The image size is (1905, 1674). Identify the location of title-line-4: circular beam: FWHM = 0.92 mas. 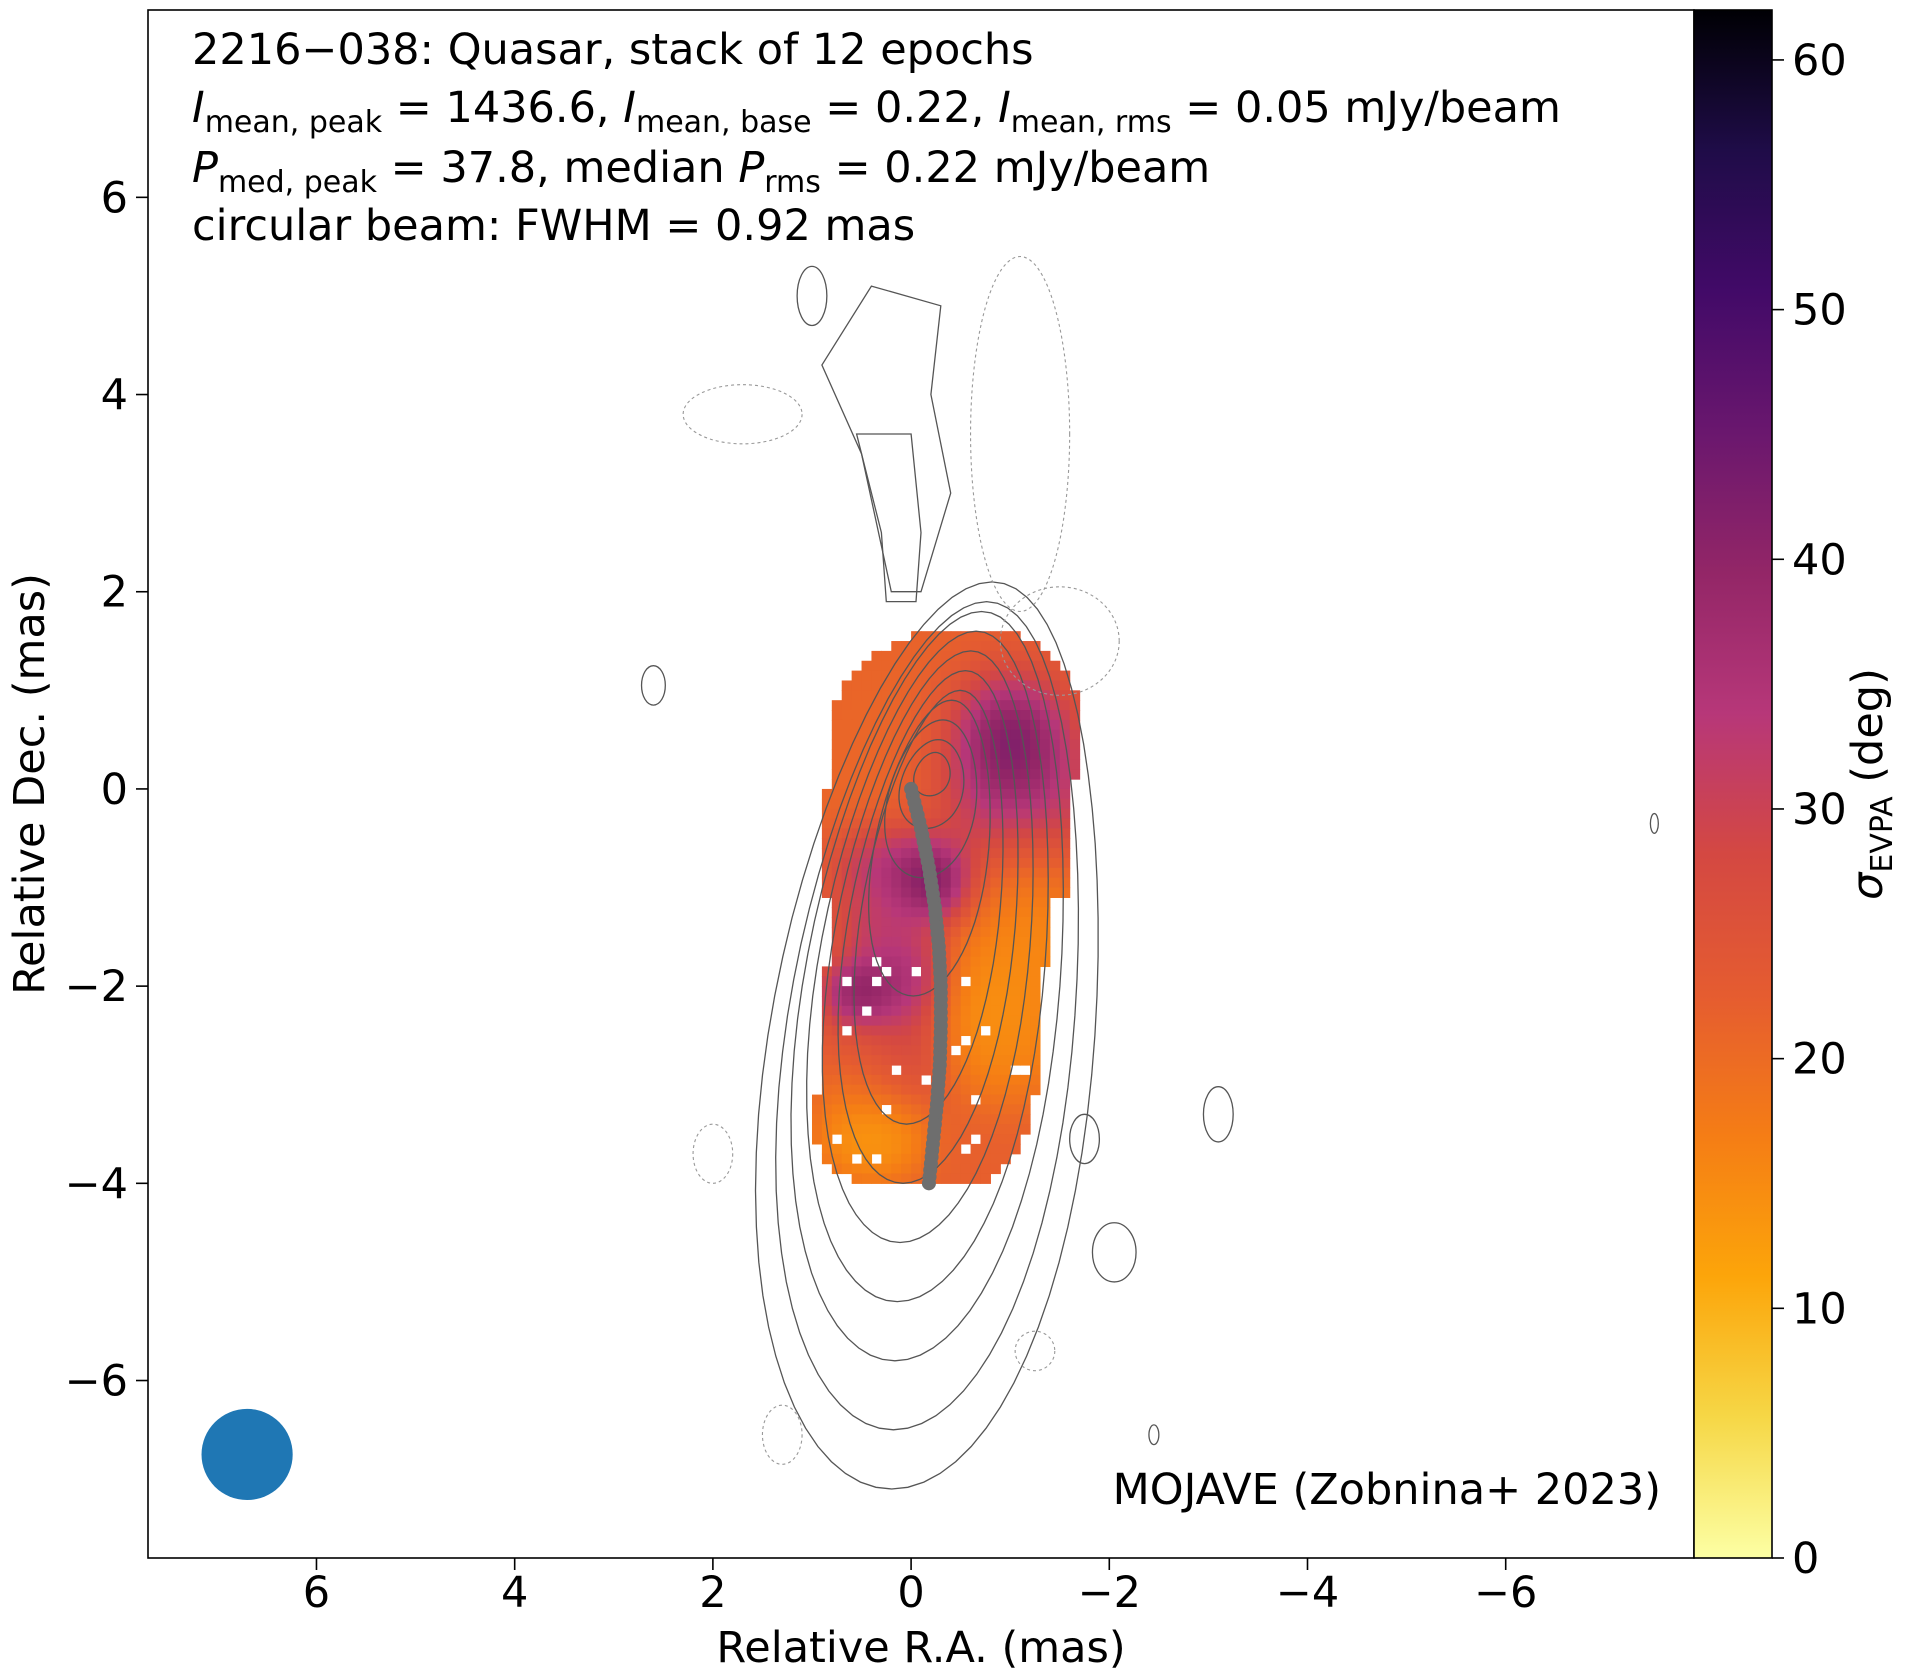
(553, 226).